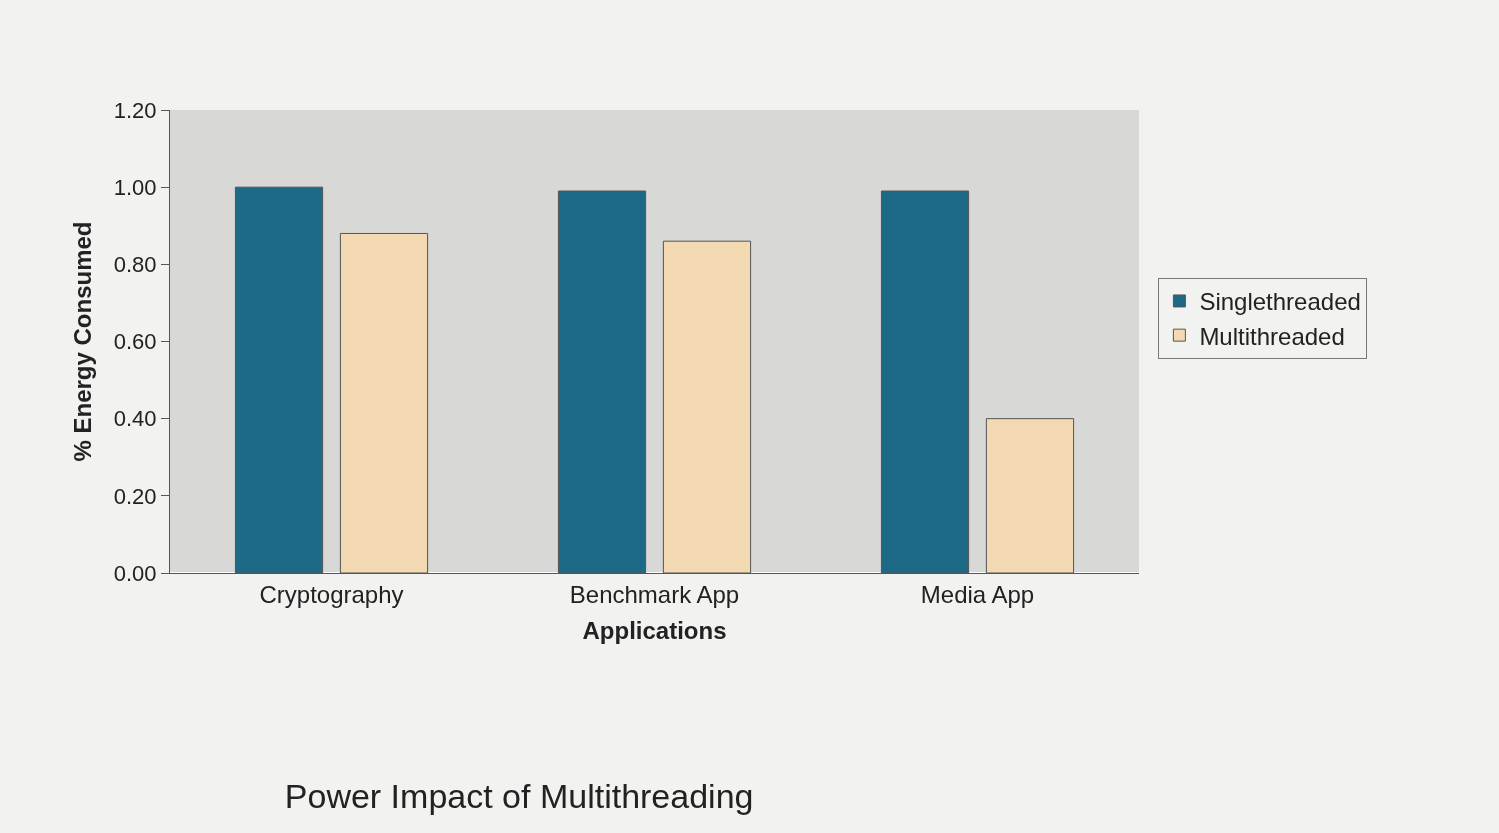  What do you see at coordinates (135, 110) in the screenshot?
I see `y-tick-label: 1.20` at bounding box center [135, 110].